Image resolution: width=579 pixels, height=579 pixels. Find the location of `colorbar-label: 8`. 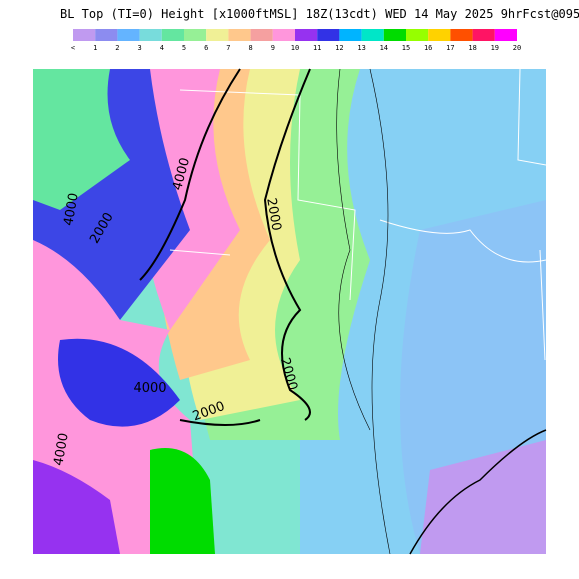

colorbar-label: 8 is located at coordinates (250, 48).